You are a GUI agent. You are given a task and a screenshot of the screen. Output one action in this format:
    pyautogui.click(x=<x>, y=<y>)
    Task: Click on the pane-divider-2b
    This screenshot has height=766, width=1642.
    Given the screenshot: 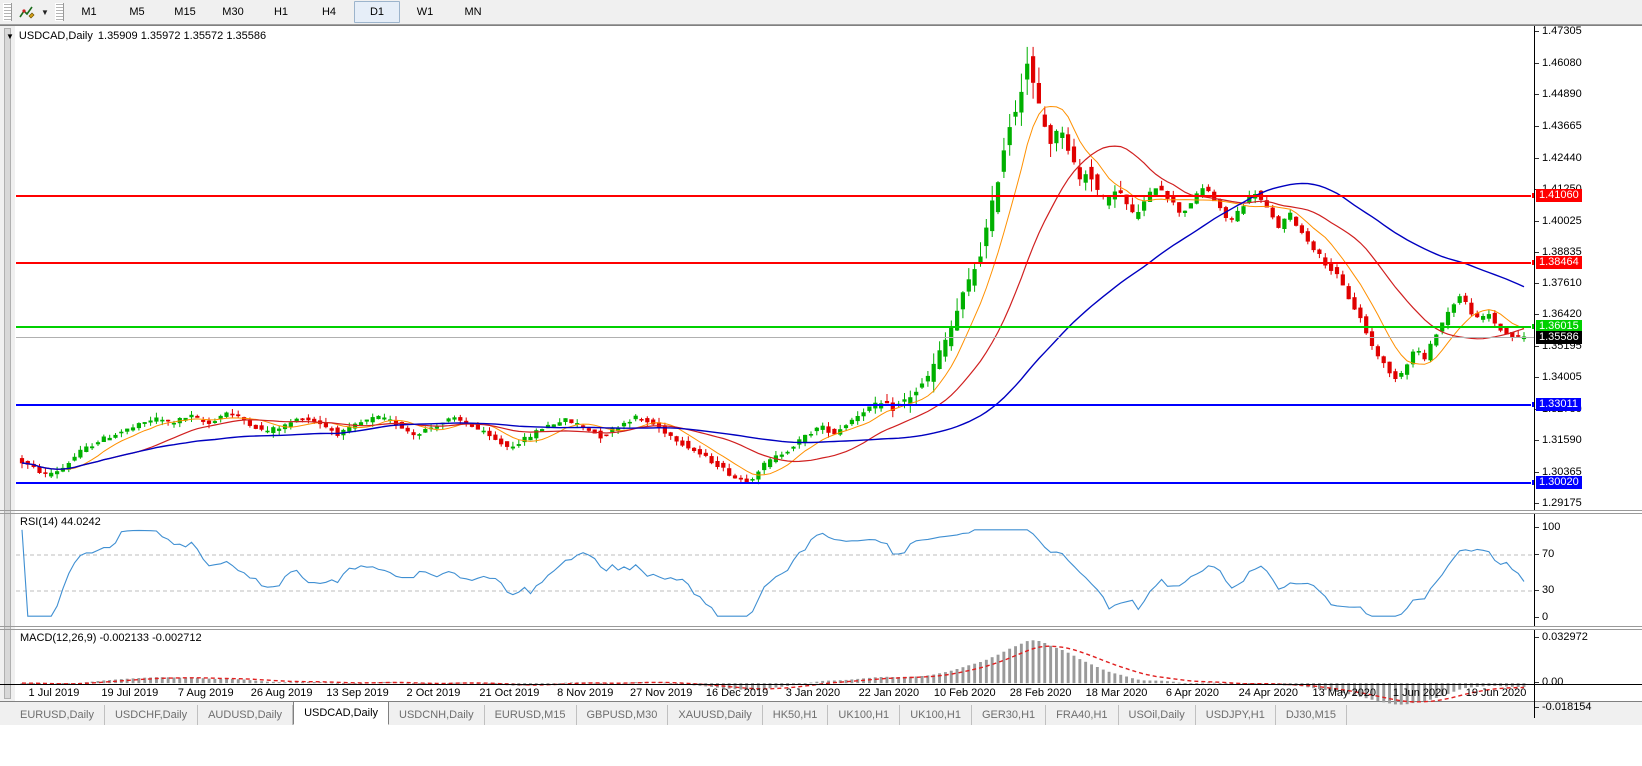 What is the action you would take?
    pyautogui.click(x=821, y=629)
    